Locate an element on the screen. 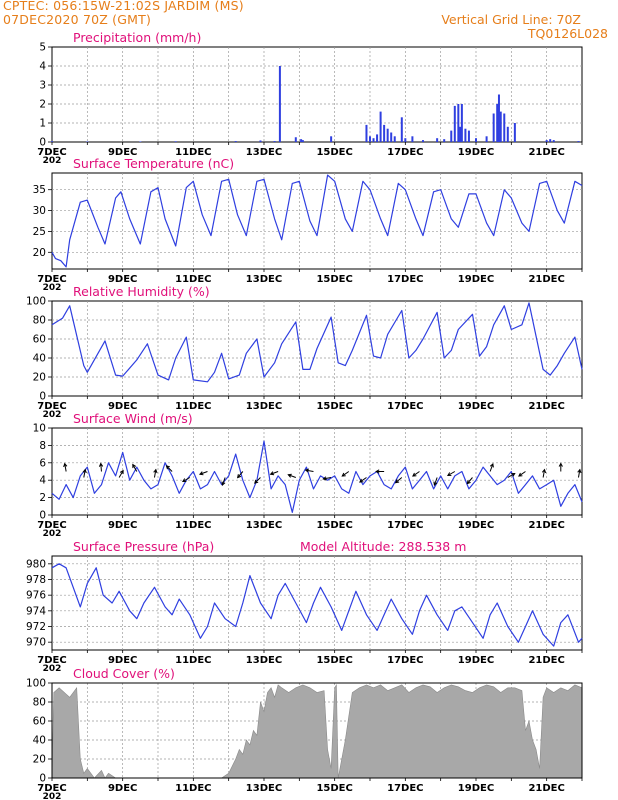 The image size is (618, 800). y-tick-label: 972 is located at coordinates (36, 627).